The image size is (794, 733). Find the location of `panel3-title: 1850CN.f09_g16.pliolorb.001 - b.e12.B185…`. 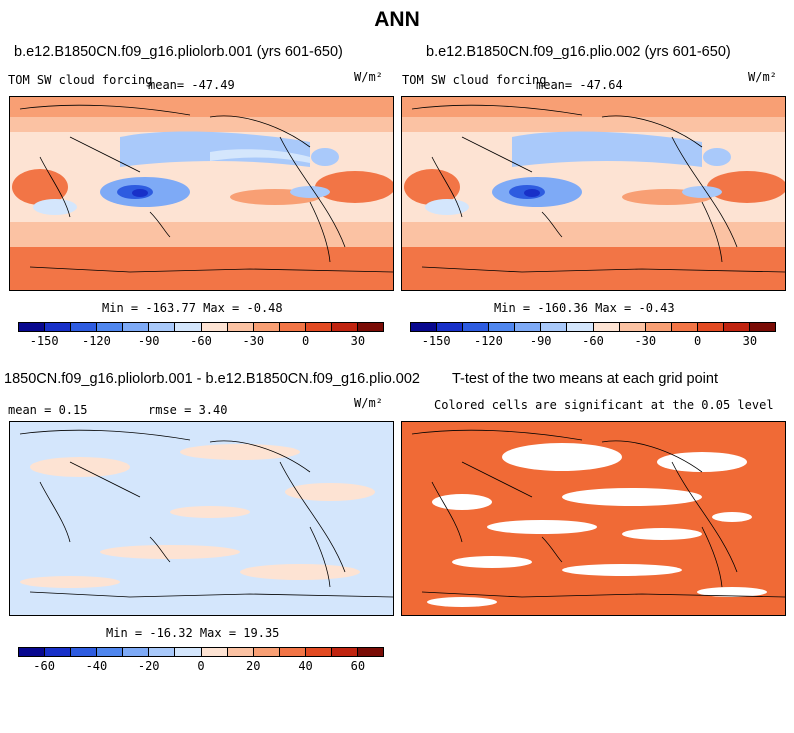

panel3-title: 1850CN.f09_g16.pliolorb.001 - b.e12.B185… is located at coordinates (212, 379).